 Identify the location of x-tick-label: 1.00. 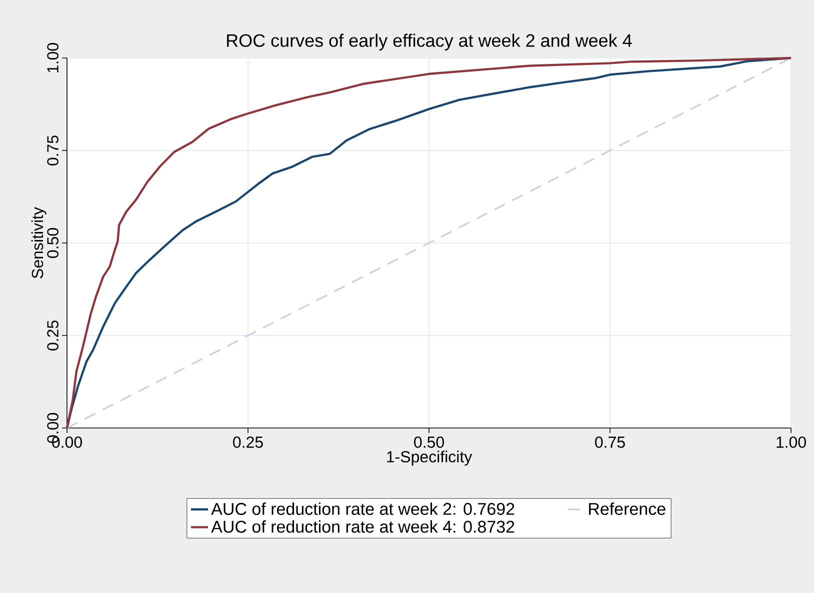
(791, 442).